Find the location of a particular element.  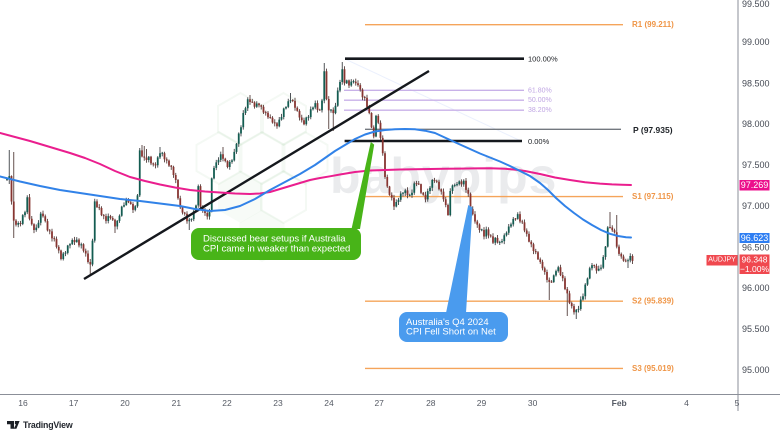

svg-text: 96.623 is located at coordinates (755, 238).